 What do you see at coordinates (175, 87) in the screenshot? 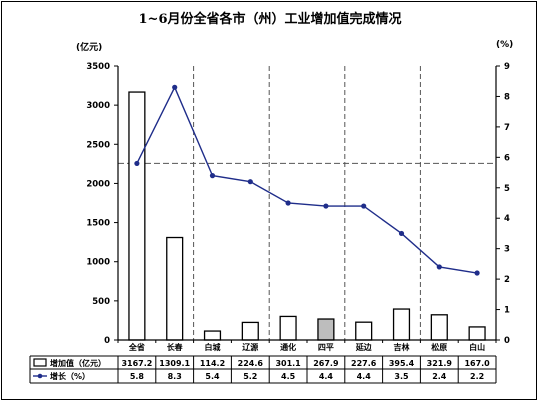
I see `growth-point-长春` at bounding box center [175, 87].